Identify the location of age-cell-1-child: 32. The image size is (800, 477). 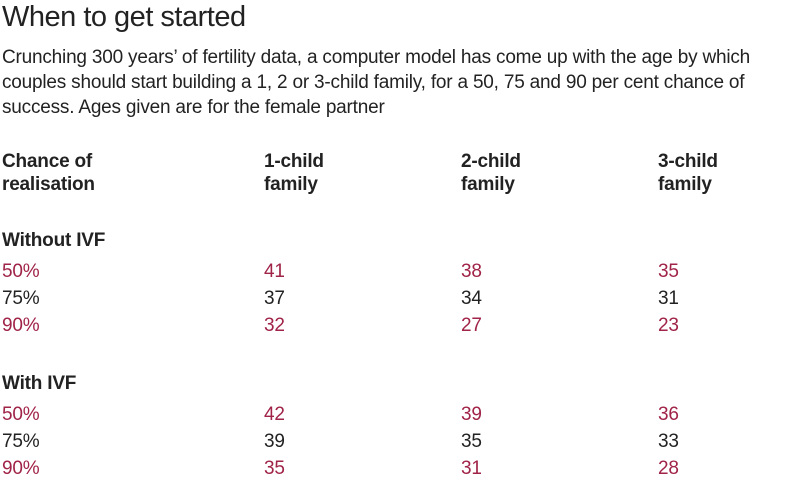
(274, 325).